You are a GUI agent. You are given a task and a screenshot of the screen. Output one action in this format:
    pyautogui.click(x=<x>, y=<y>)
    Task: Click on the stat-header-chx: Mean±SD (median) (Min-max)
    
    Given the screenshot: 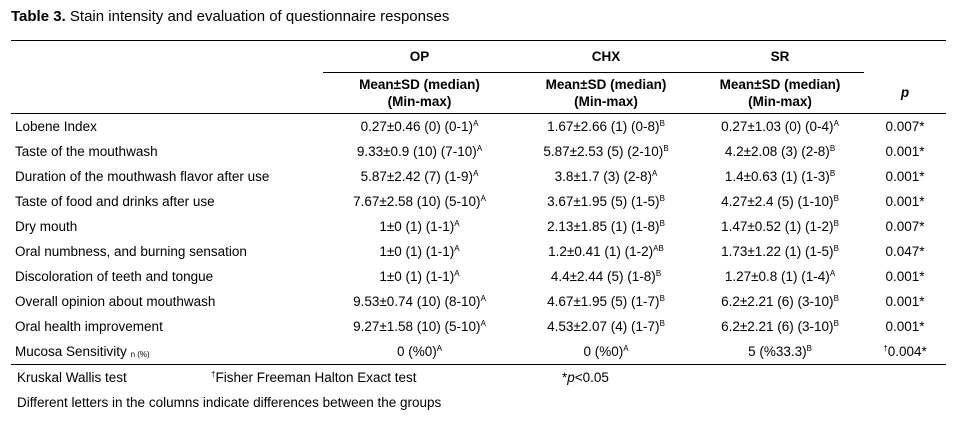 What is the action you would take?
    pyautogui.click(x=606, y=93)
    